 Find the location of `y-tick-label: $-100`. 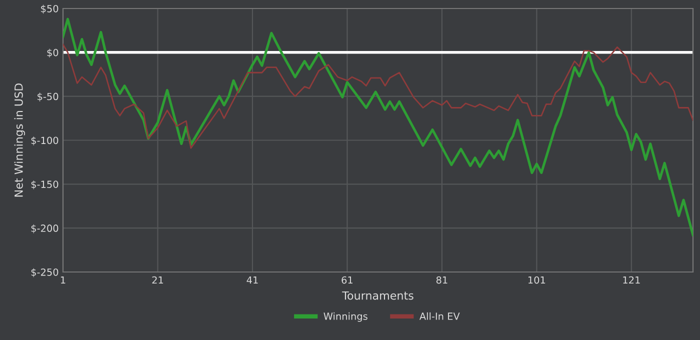

y-tick-label: $-100 is located at coordinates (44, 141).